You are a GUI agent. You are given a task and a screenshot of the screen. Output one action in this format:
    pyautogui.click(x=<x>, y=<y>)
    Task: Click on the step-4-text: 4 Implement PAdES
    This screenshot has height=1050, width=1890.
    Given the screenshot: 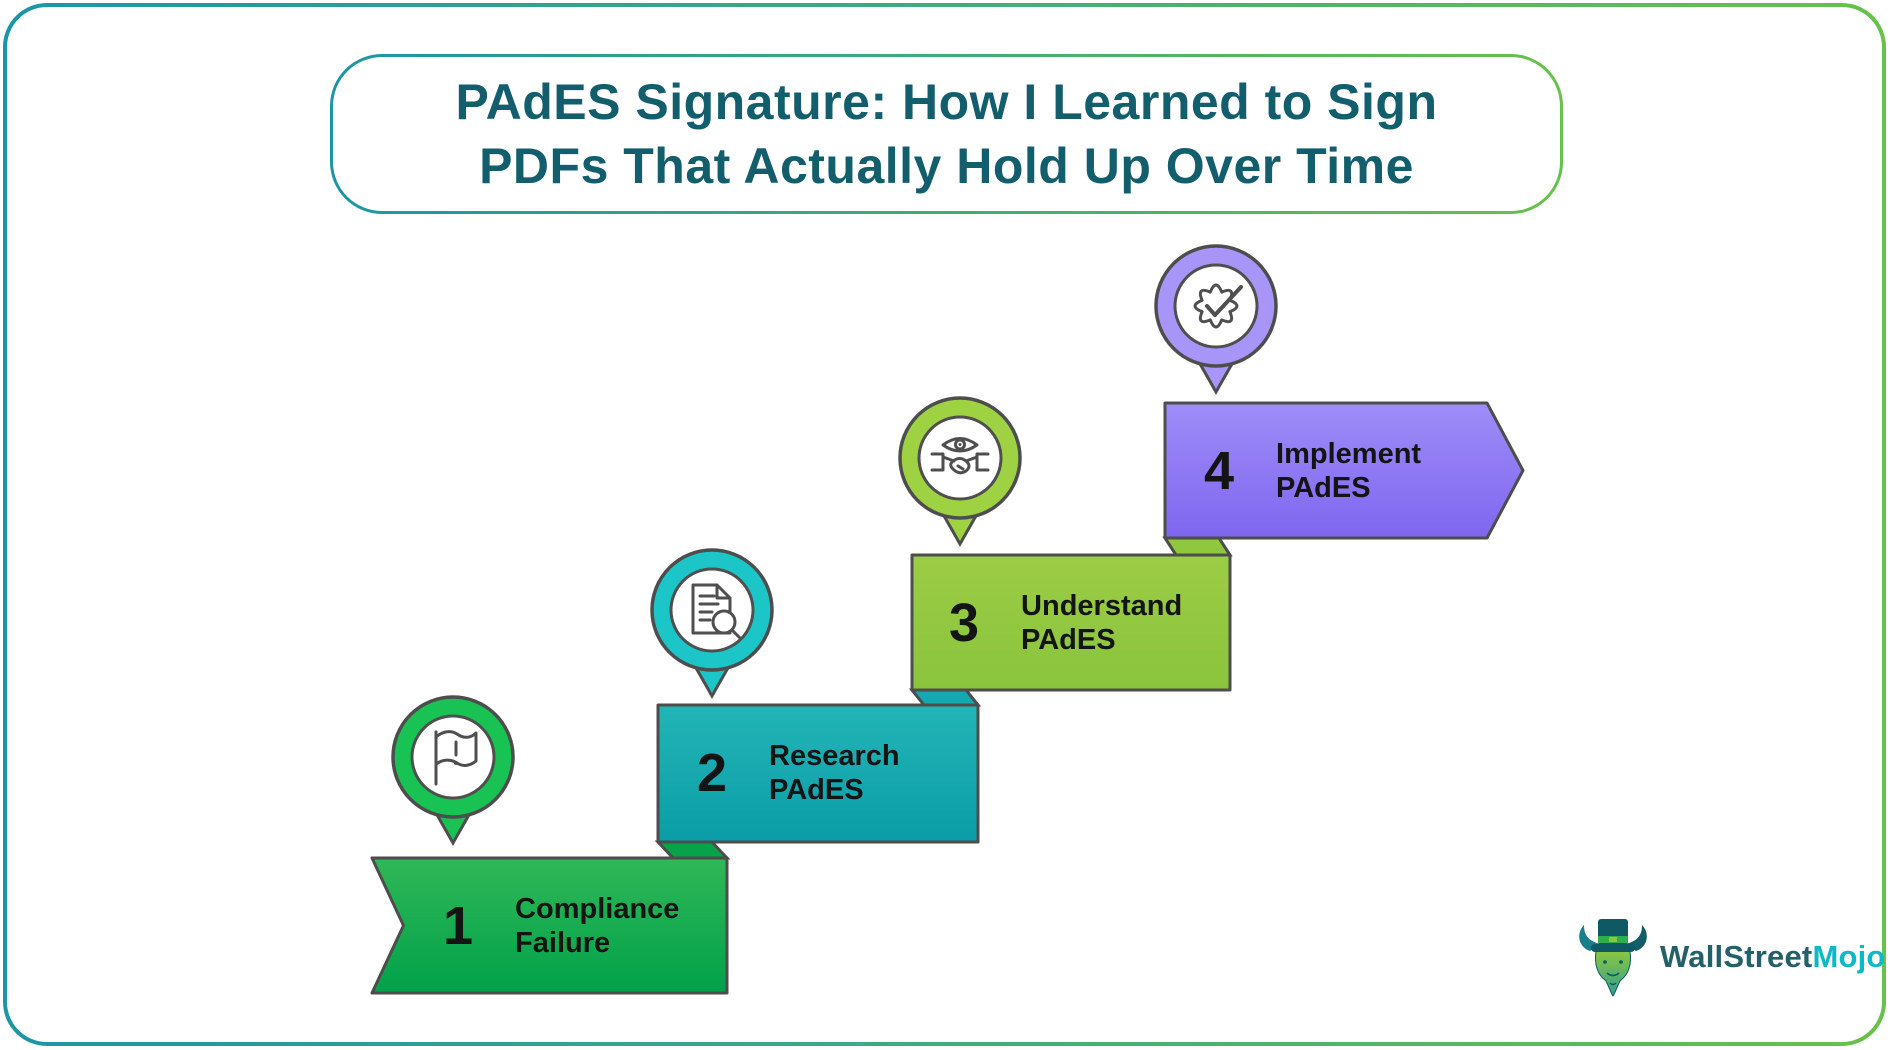 What is the action you would take?
    pyautogui.click(x=1346, y=470)
    